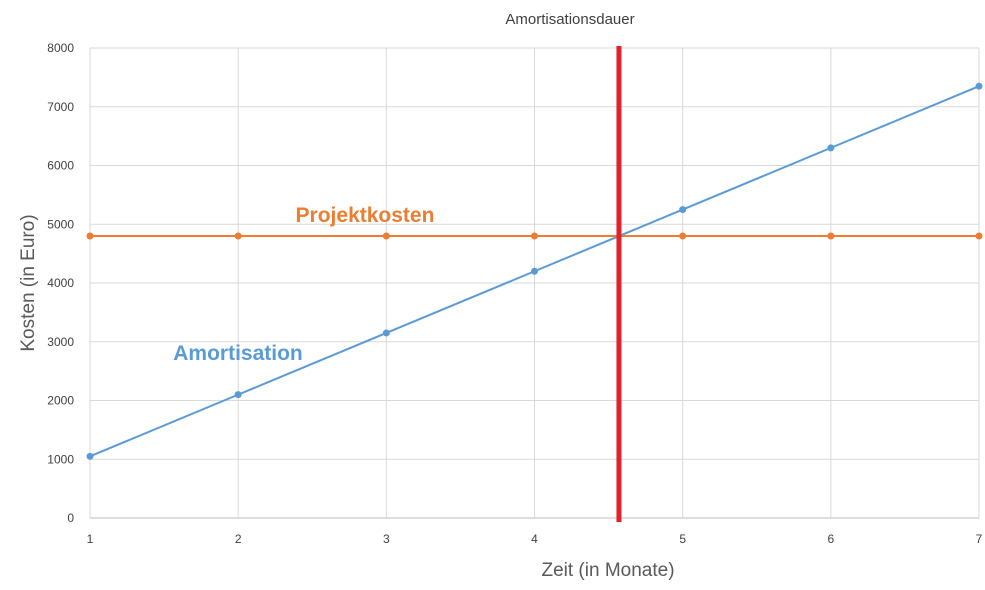  What do you see at coordinates (60, 166) in the screenshot?
I see `y-tick-label: 6000` at bounding box center [60, 166].